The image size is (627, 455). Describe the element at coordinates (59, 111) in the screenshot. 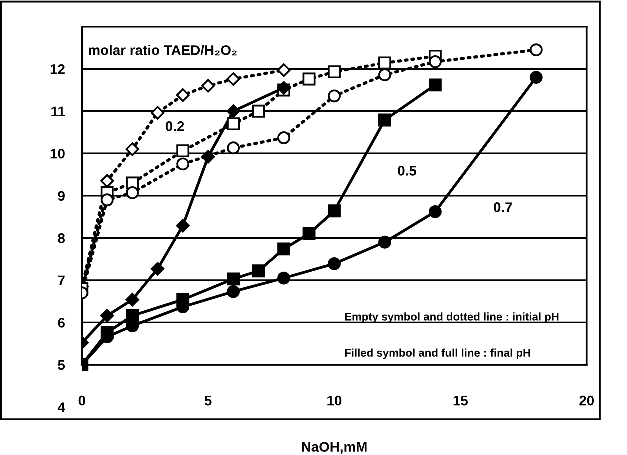

I see `y-tick-label: 11` at that location.